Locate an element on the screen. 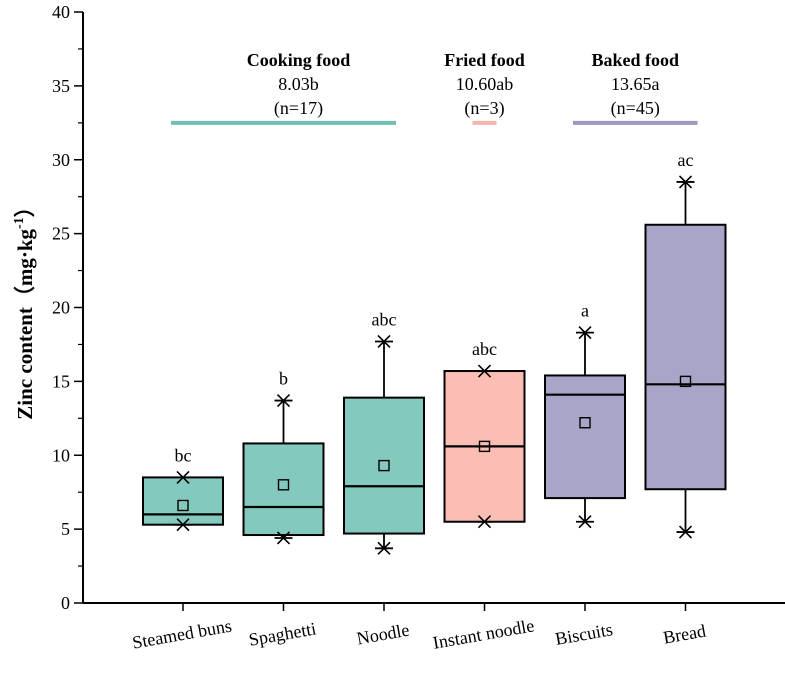  group-title: Baked food is located at coordinates (635, 60).